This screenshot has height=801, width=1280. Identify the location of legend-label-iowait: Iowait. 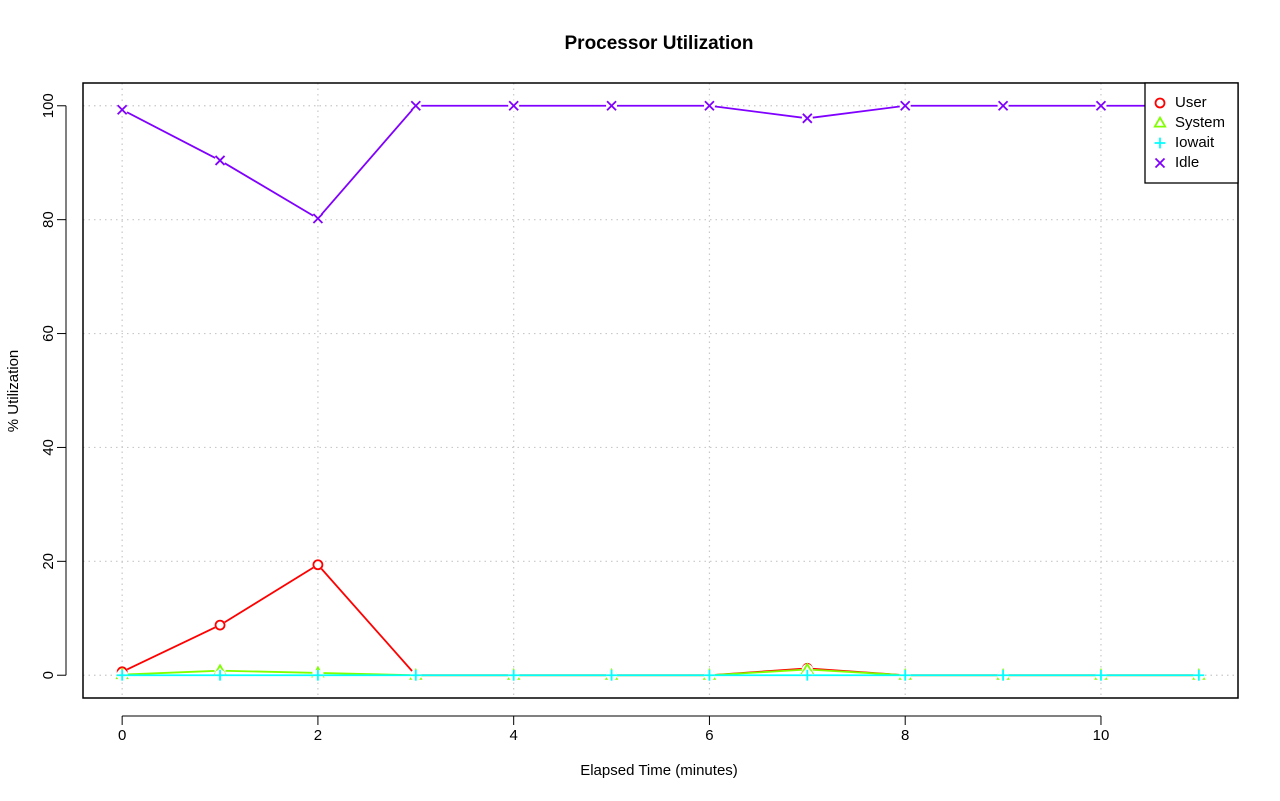
(1195, 142).